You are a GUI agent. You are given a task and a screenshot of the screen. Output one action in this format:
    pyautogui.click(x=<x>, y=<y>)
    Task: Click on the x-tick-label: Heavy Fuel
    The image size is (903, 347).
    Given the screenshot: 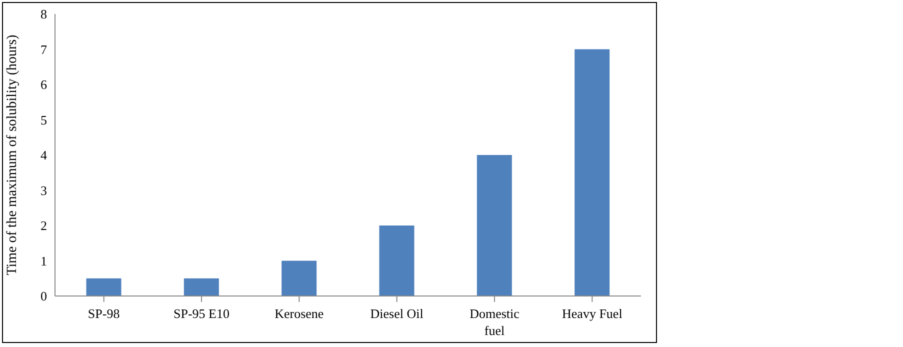 What is the action you would take?
    pyautogui.click(x=592, y=313)
    